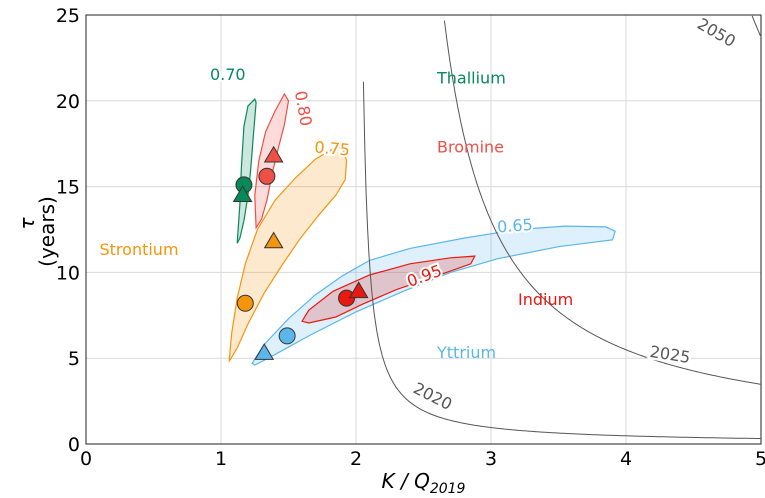  I want to click on y-tick-label: 10, so click(68, 273).